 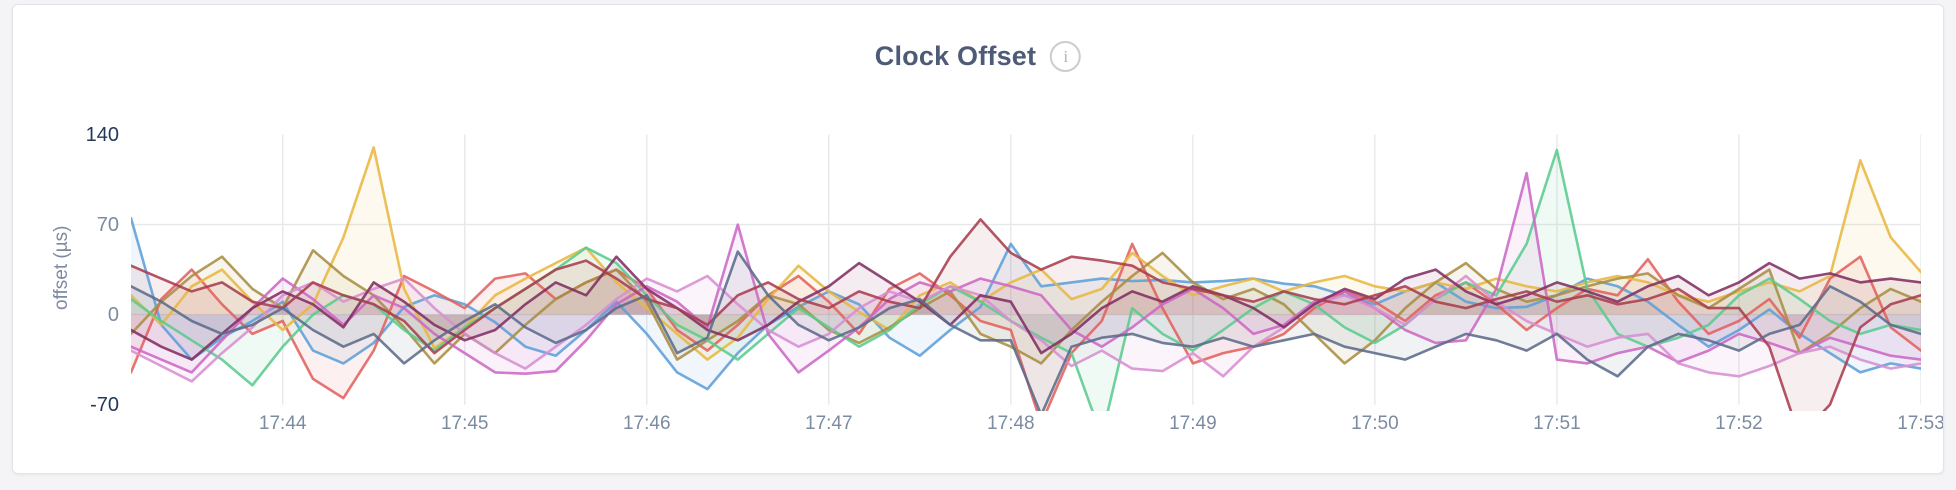 What do you see at coordinates (646, 423) in the screenshot?
I see `x-tick-label: 17:46` at bounding box center [646, 423].